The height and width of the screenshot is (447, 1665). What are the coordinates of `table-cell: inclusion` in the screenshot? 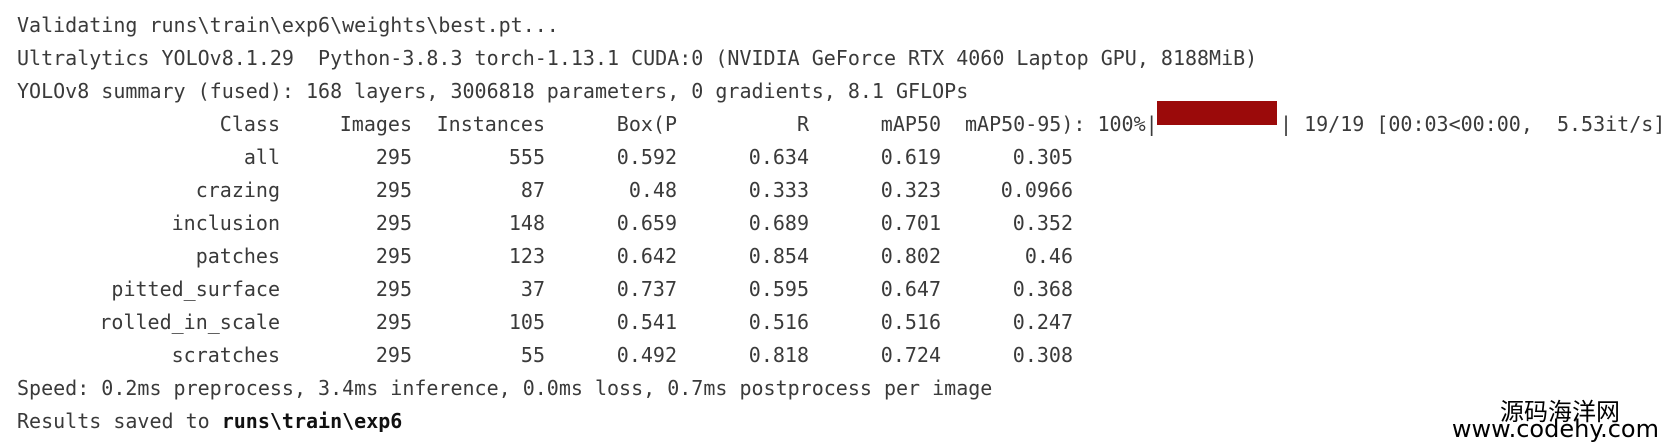 It's located at (225, 223).